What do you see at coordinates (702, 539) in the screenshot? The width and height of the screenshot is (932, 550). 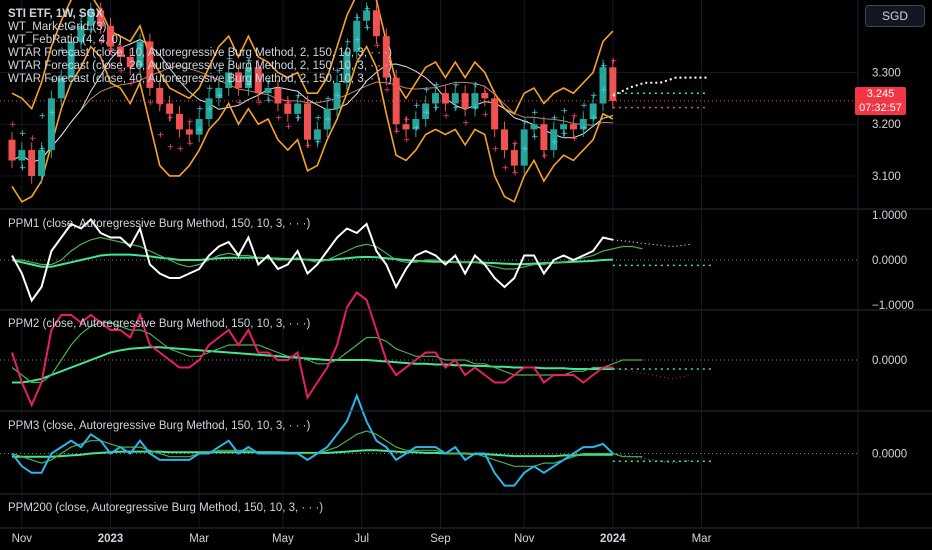 I see `time-tick-label: Mar` at bounding box center [702, 539].